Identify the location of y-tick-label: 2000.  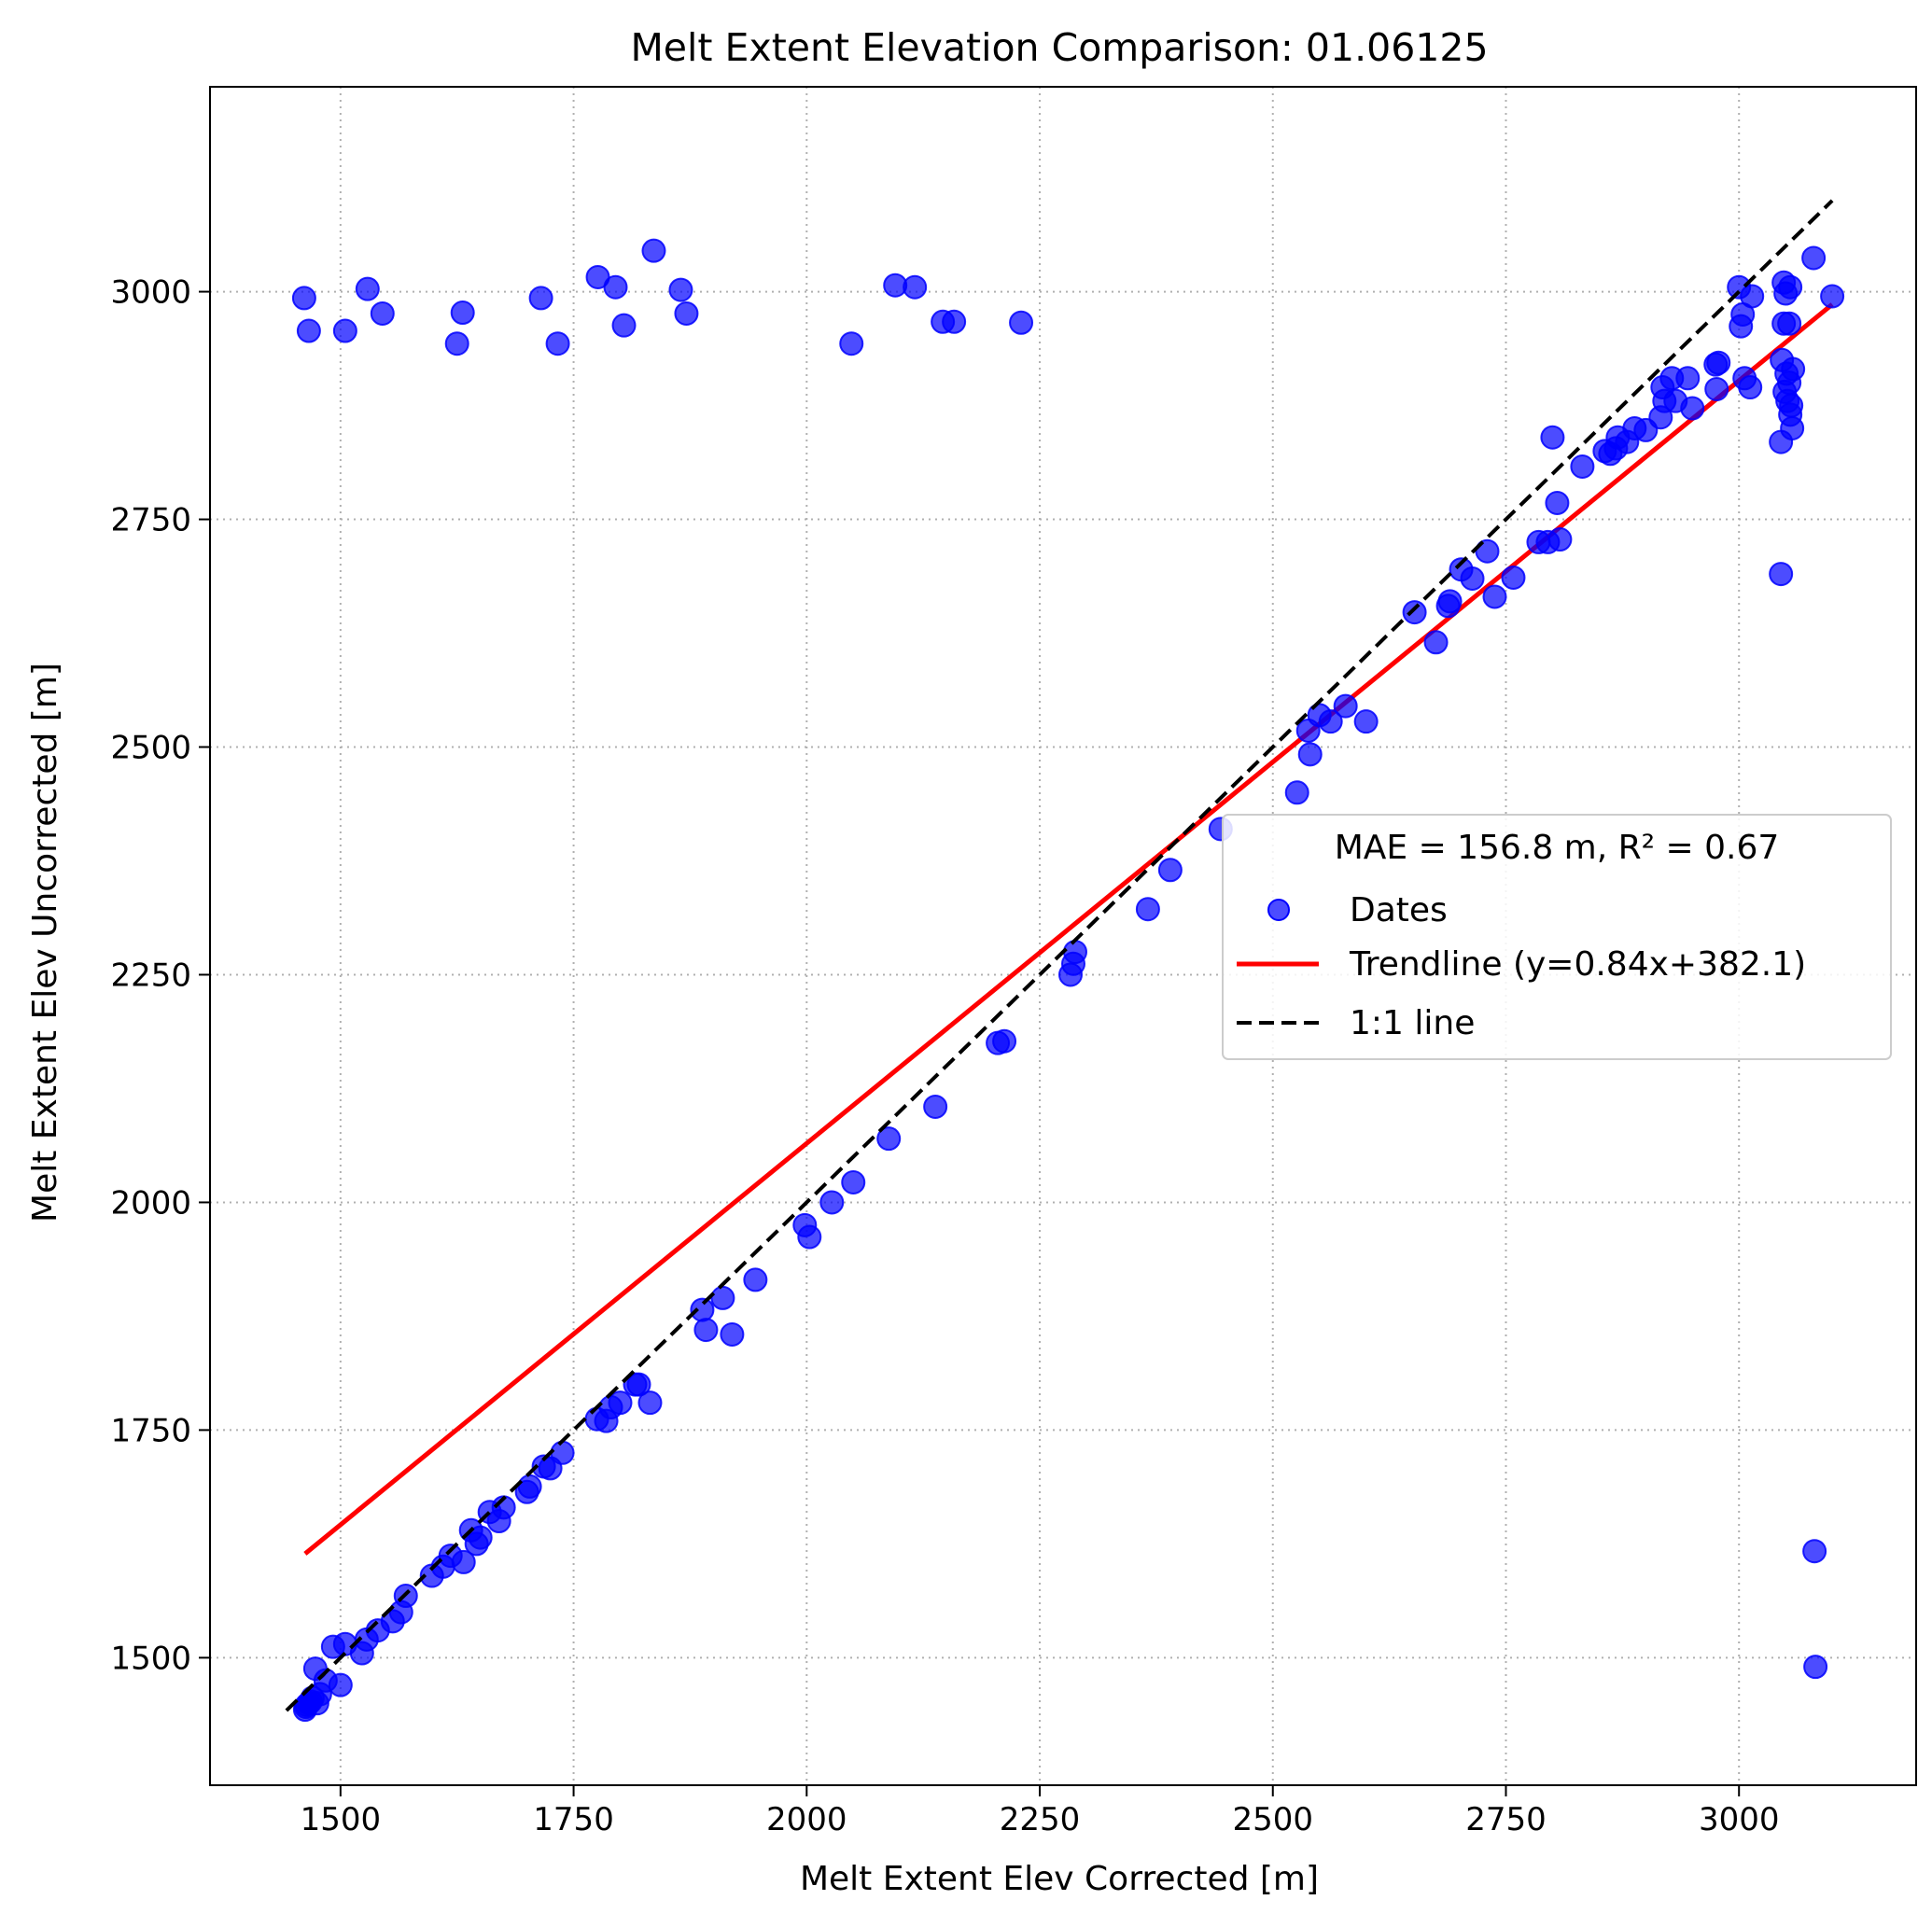
(150, 1203).